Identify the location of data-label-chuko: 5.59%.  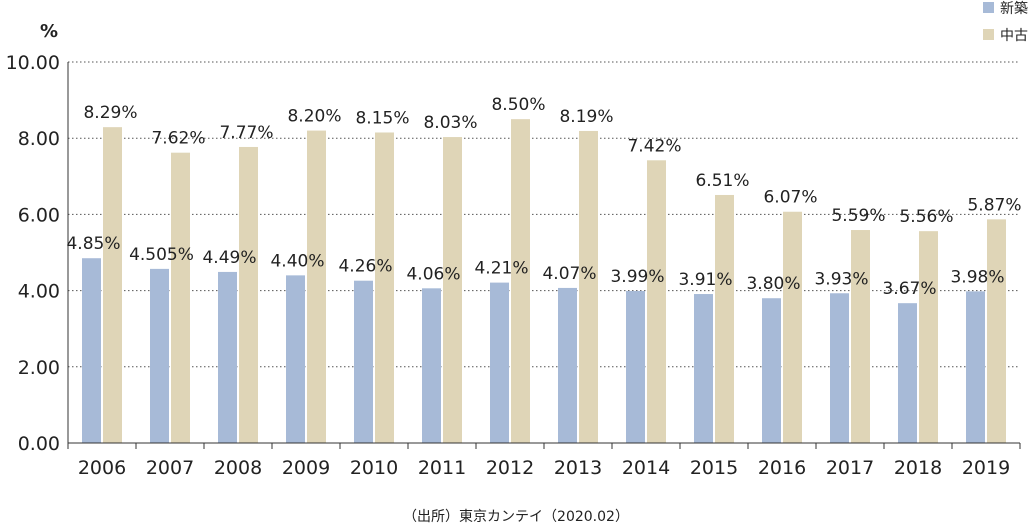
(858, 216).